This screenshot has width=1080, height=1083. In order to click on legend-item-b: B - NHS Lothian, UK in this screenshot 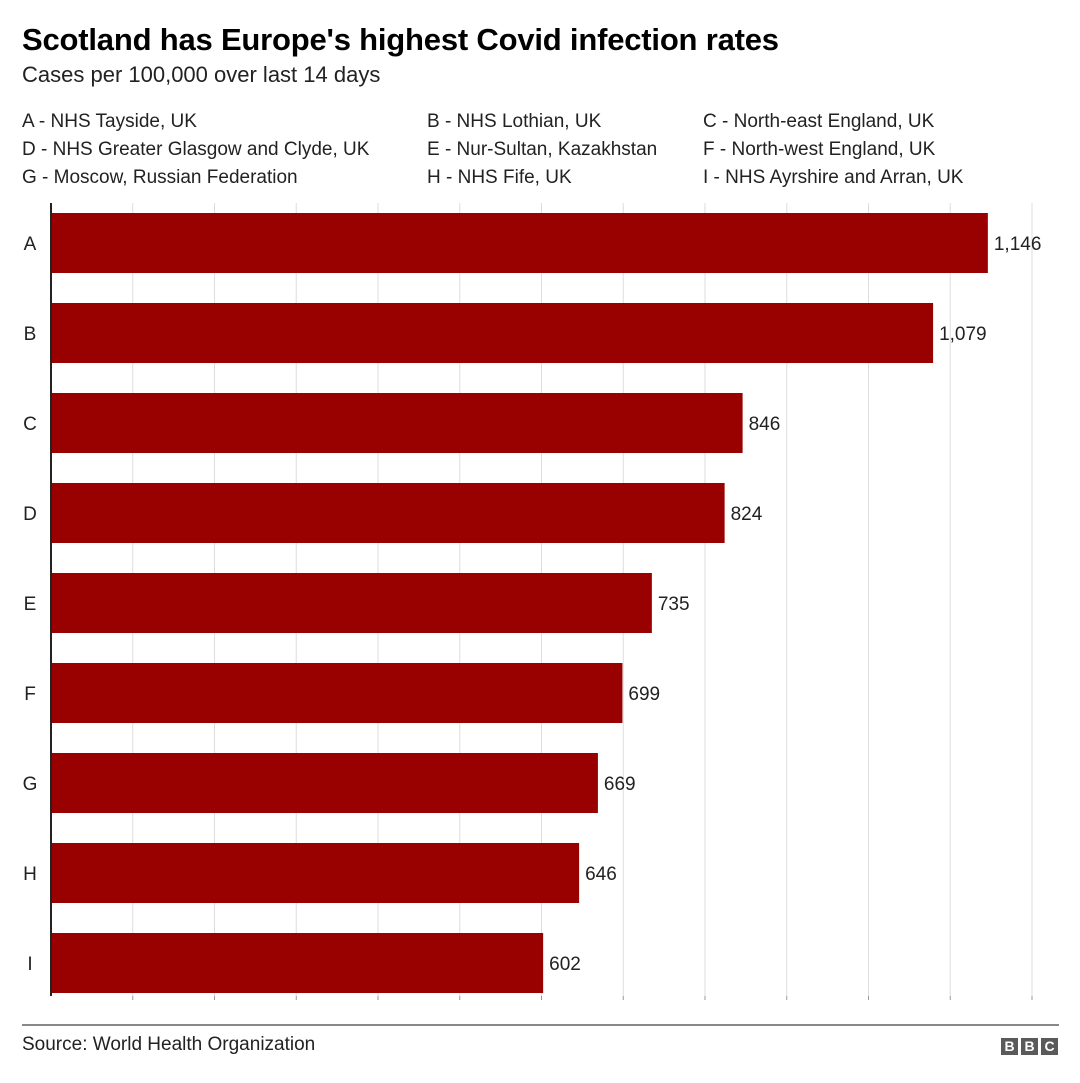, I will do `click(514, 121)`.